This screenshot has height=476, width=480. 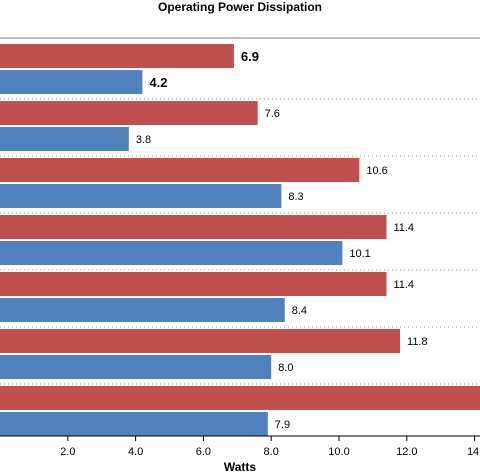 What do you see at coordinates (180, 170) in the screenshot?
I see `bar-series1-group3` at bounding box center [180, 170].